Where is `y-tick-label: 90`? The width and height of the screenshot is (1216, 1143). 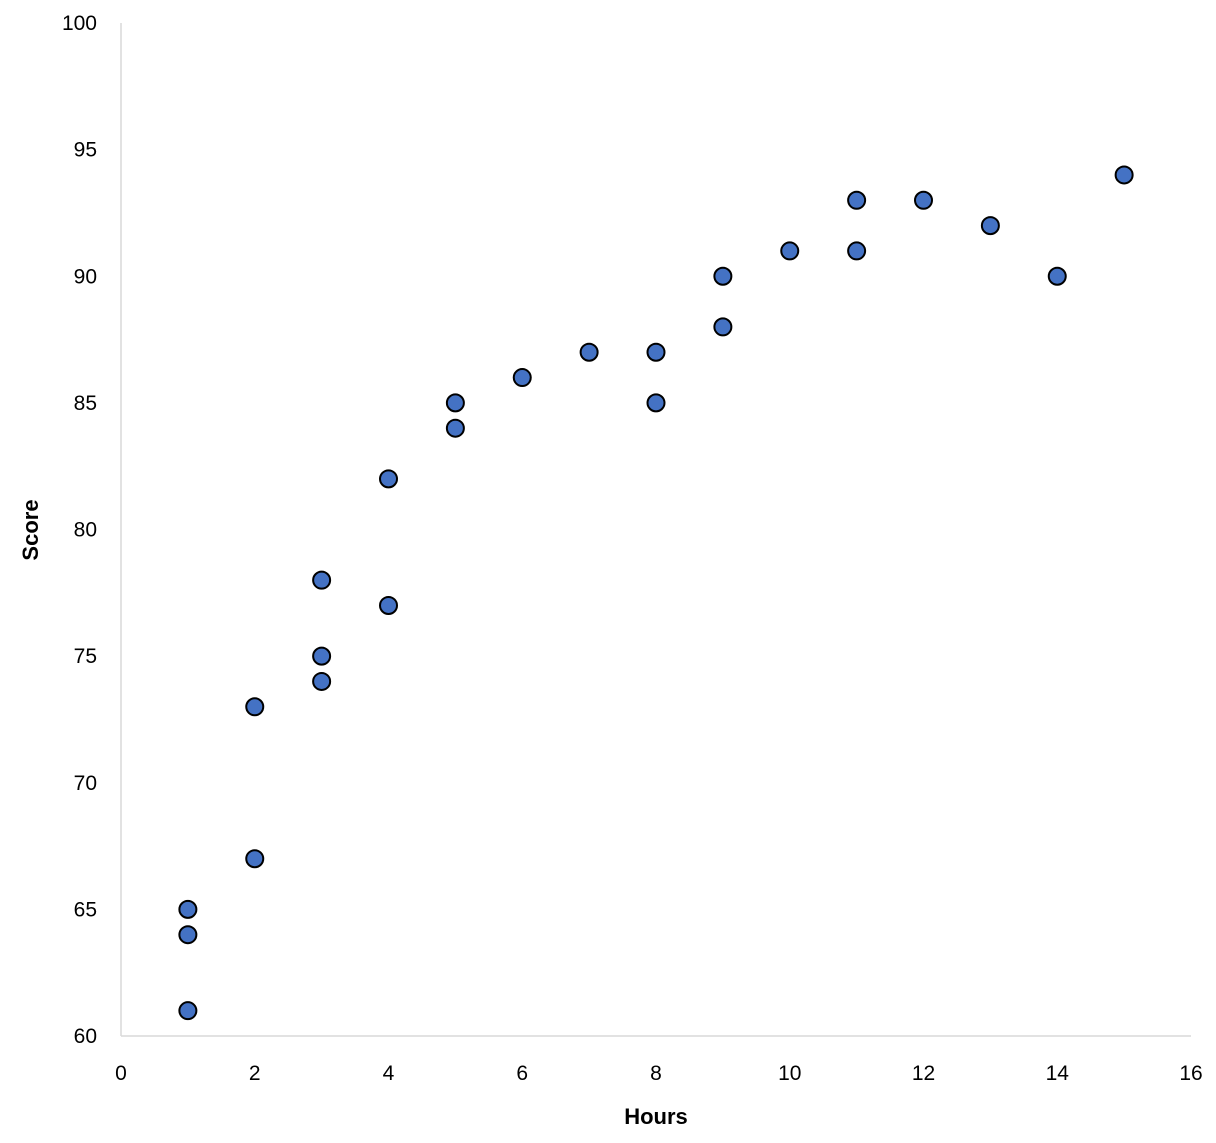
y-tick-label: 90 is located at coordinates (85, 276).